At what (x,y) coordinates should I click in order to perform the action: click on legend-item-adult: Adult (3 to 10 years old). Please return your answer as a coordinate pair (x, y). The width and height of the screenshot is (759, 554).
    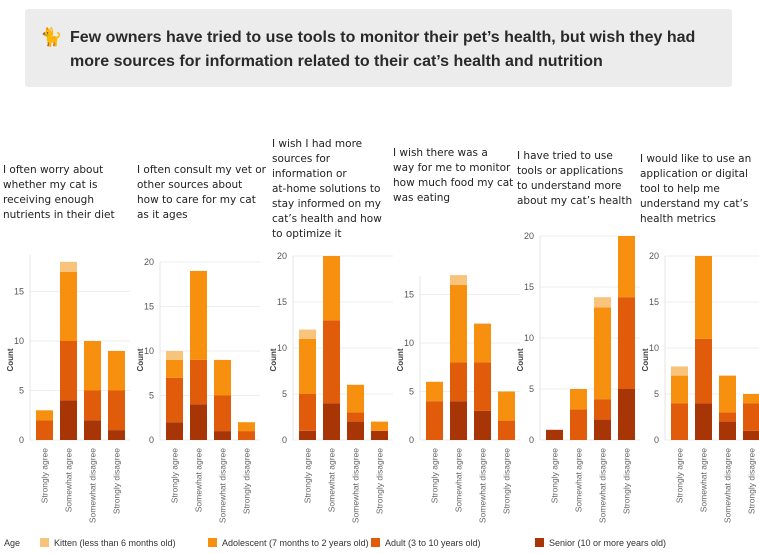
    Looking at the image, I should click on (426, 543).